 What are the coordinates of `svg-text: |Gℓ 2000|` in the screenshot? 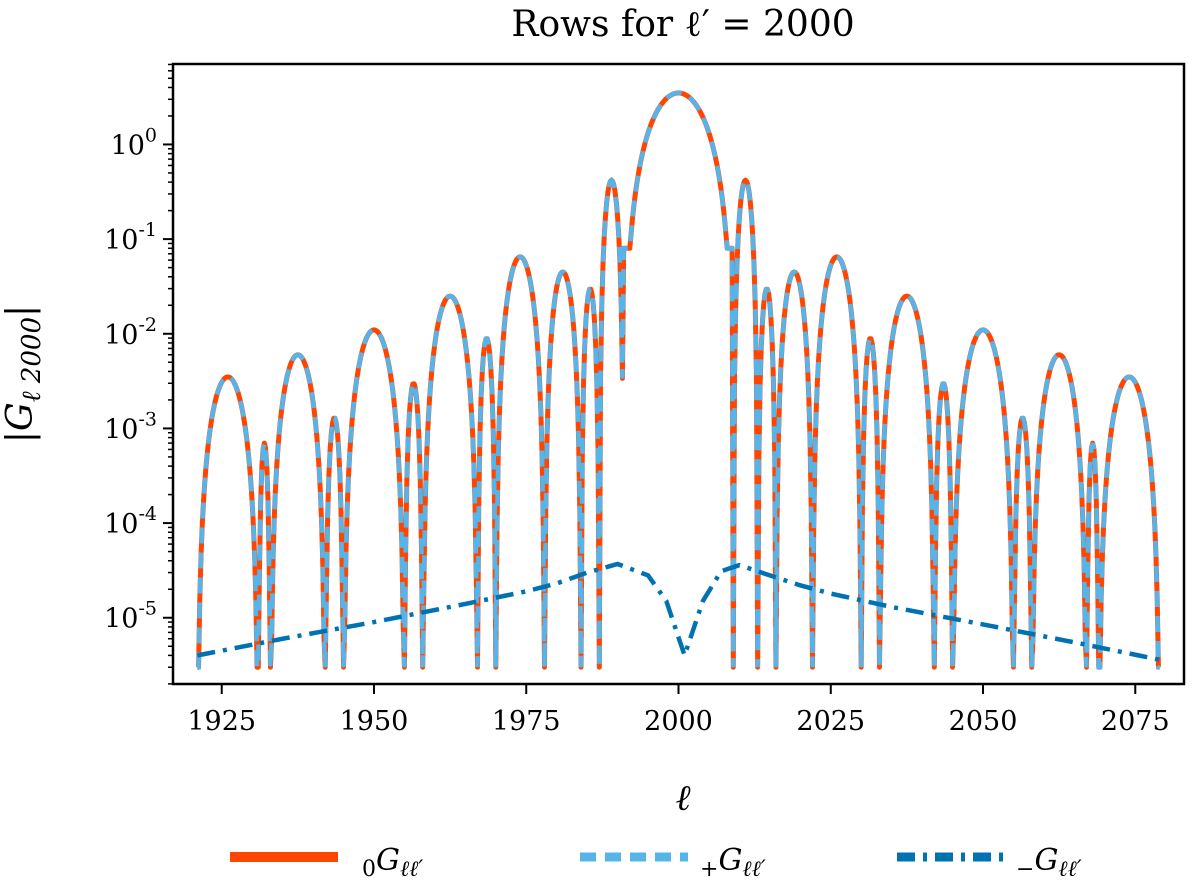 It's located at (23, 374).